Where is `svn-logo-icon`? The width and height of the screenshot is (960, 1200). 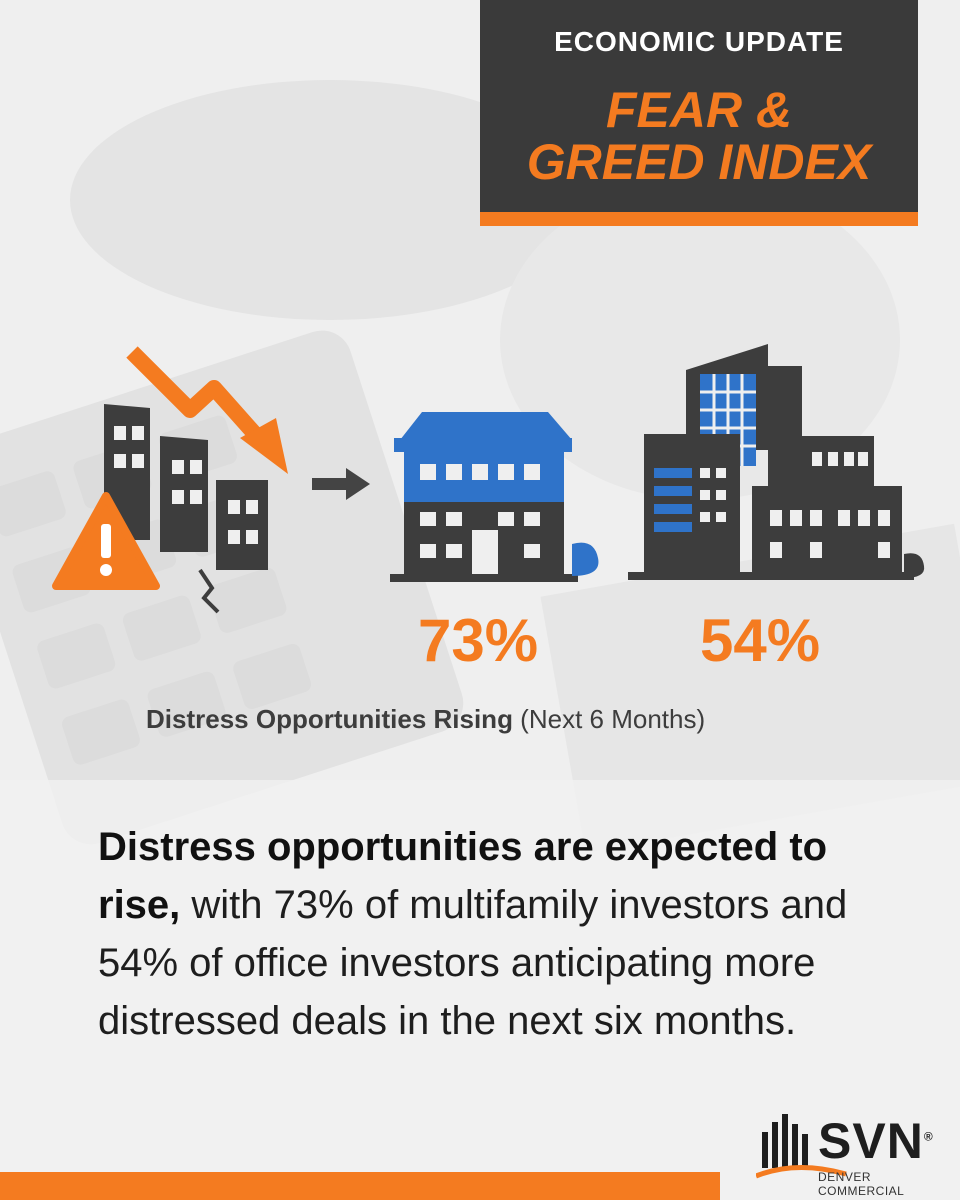
svn-logo-icon is located at coordinates (801, 1146).